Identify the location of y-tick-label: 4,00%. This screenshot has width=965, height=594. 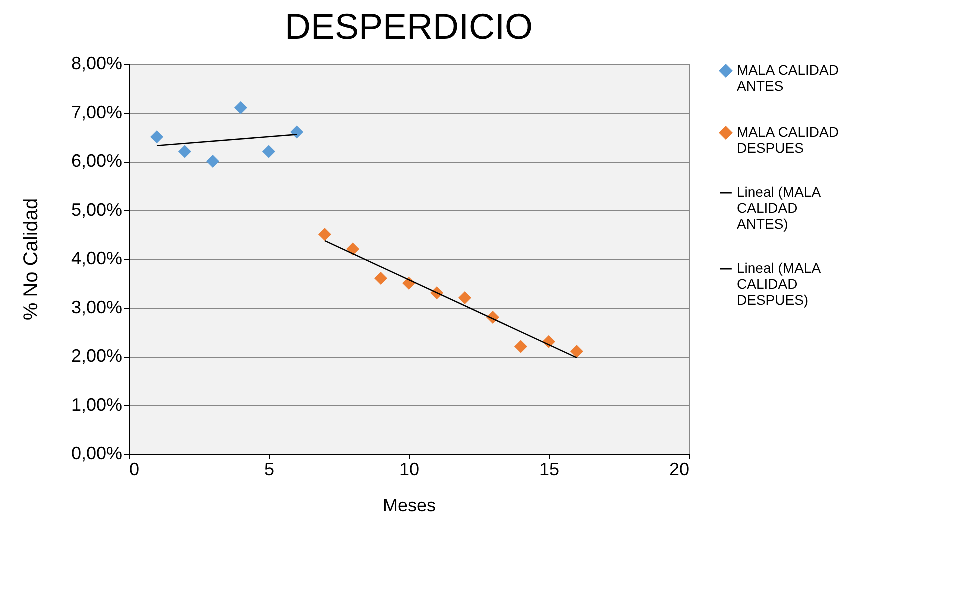
(96, 258).